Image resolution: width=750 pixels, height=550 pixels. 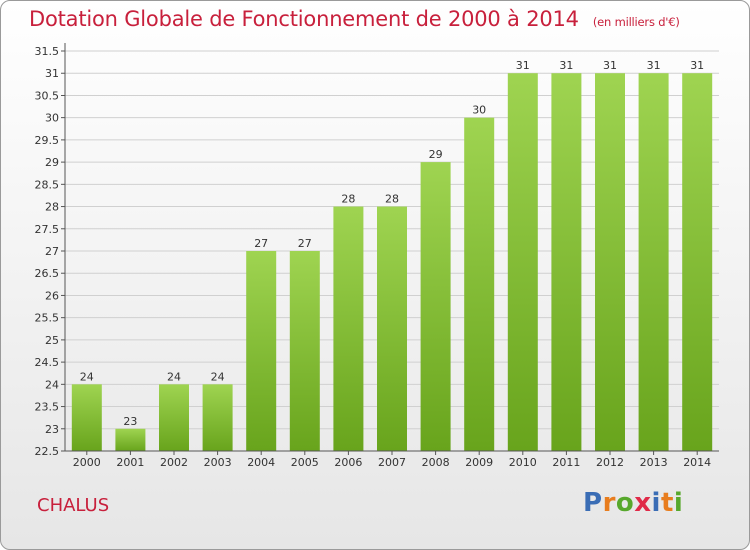 What do you see at coordinates (174, 462) in the screenshot?
I see `x-tick-label: 2002` at bounding box center [174, 462].